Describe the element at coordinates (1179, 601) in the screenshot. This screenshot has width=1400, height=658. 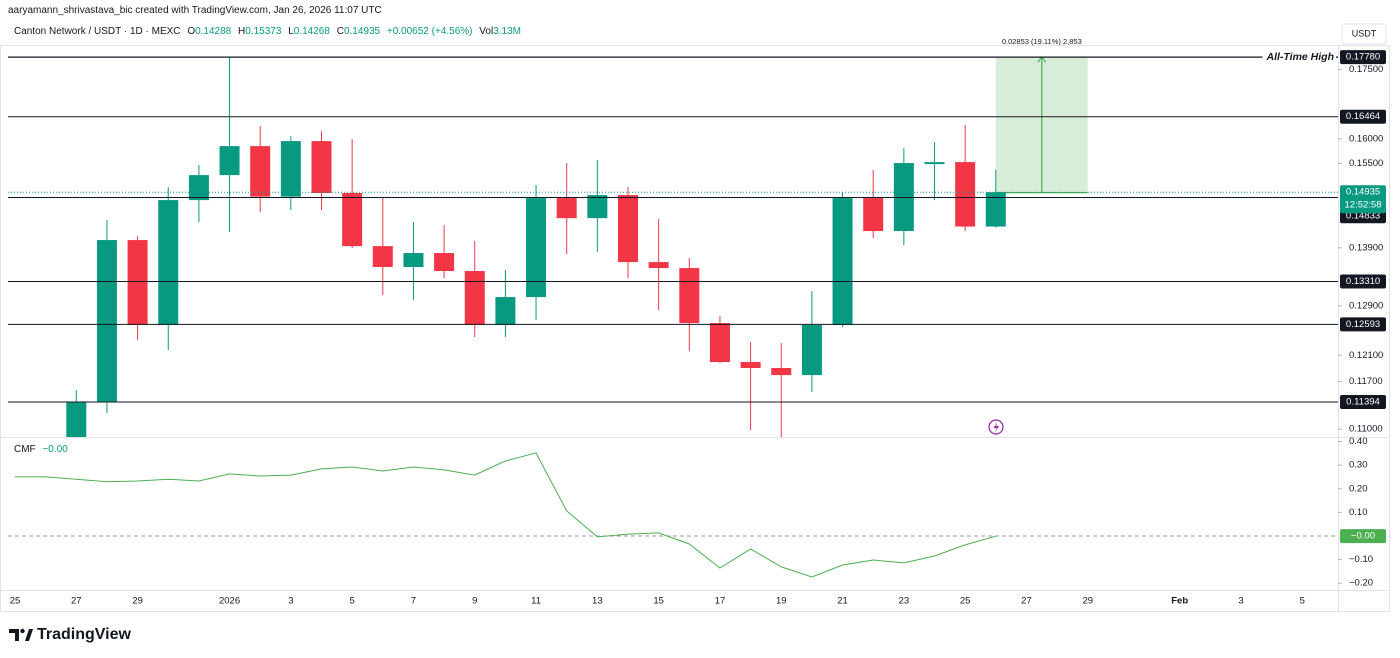
I see `x-tick-label: Feb` at that location.